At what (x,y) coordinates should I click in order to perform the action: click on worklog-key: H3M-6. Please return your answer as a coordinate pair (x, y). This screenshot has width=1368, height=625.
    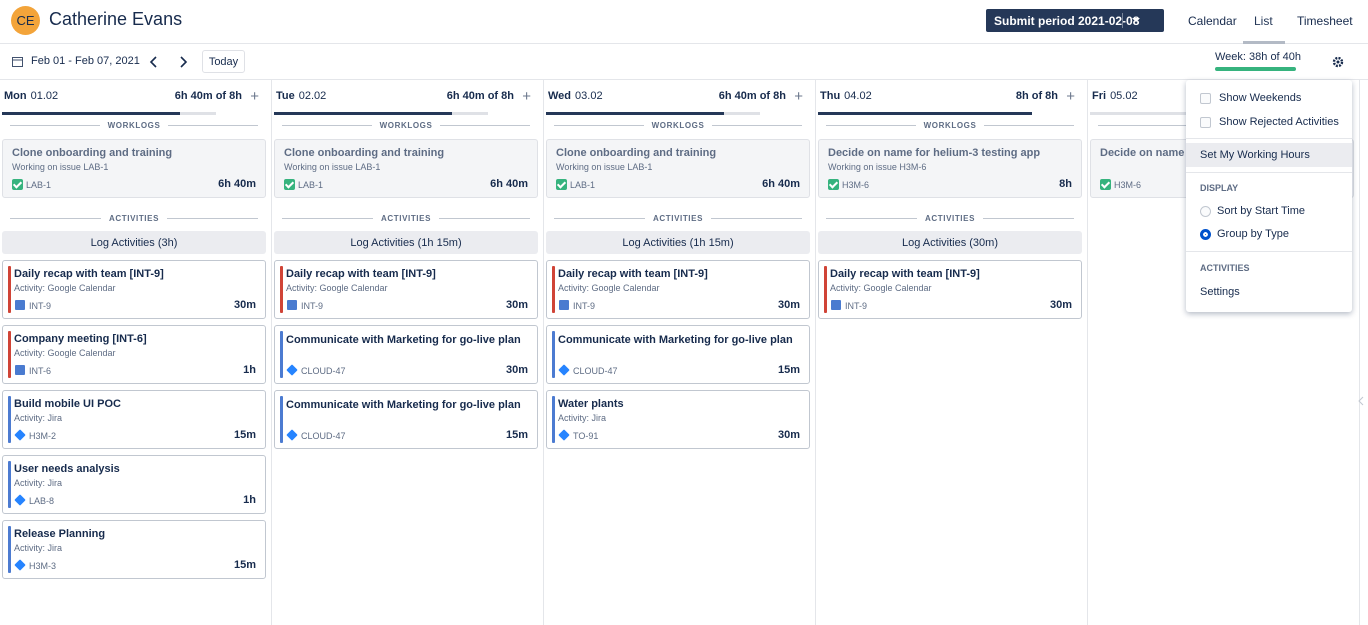
    Looking at the image, I should click on (856, 185).